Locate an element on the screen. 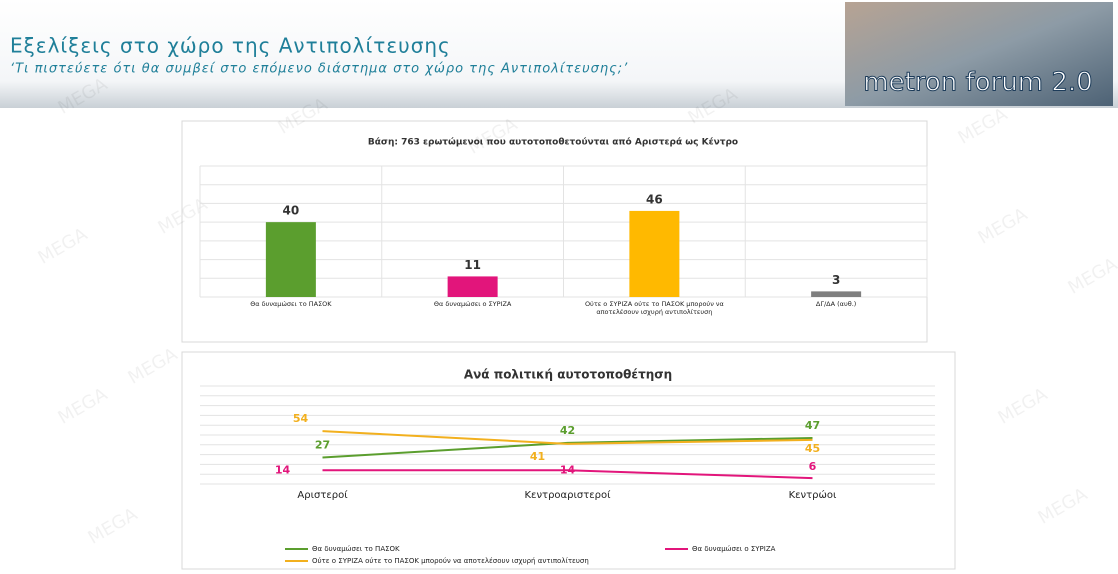 This screenshot has width=1118, height=574. data-label: 54 is located at coordinates (301, 418).